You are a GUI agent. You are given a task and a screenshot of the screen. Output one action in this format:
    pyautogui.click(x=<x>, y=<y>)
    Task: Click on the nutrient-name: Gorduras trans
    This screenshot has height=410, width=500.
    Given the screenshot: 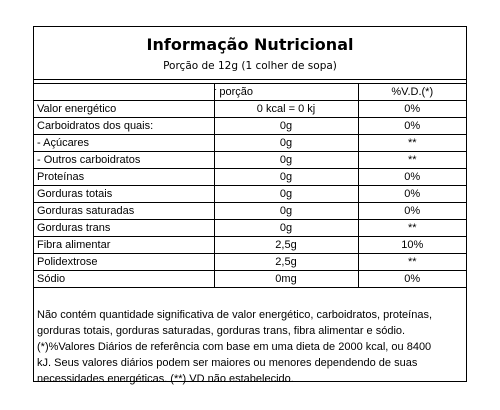 What is the action you would take?
    pyautogui.click(x=124, y=228)
    